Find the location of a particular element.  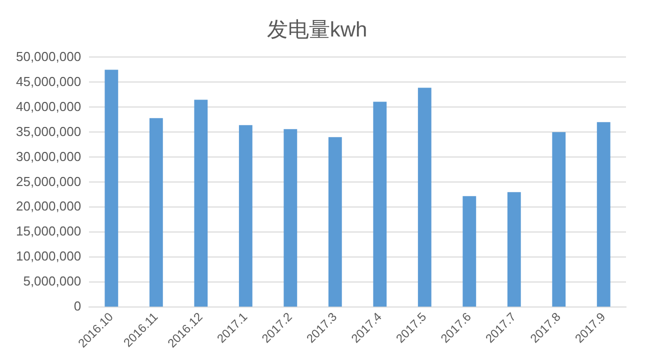

y-tick-label: 10,000,000 is located at coordinates (49, 256).